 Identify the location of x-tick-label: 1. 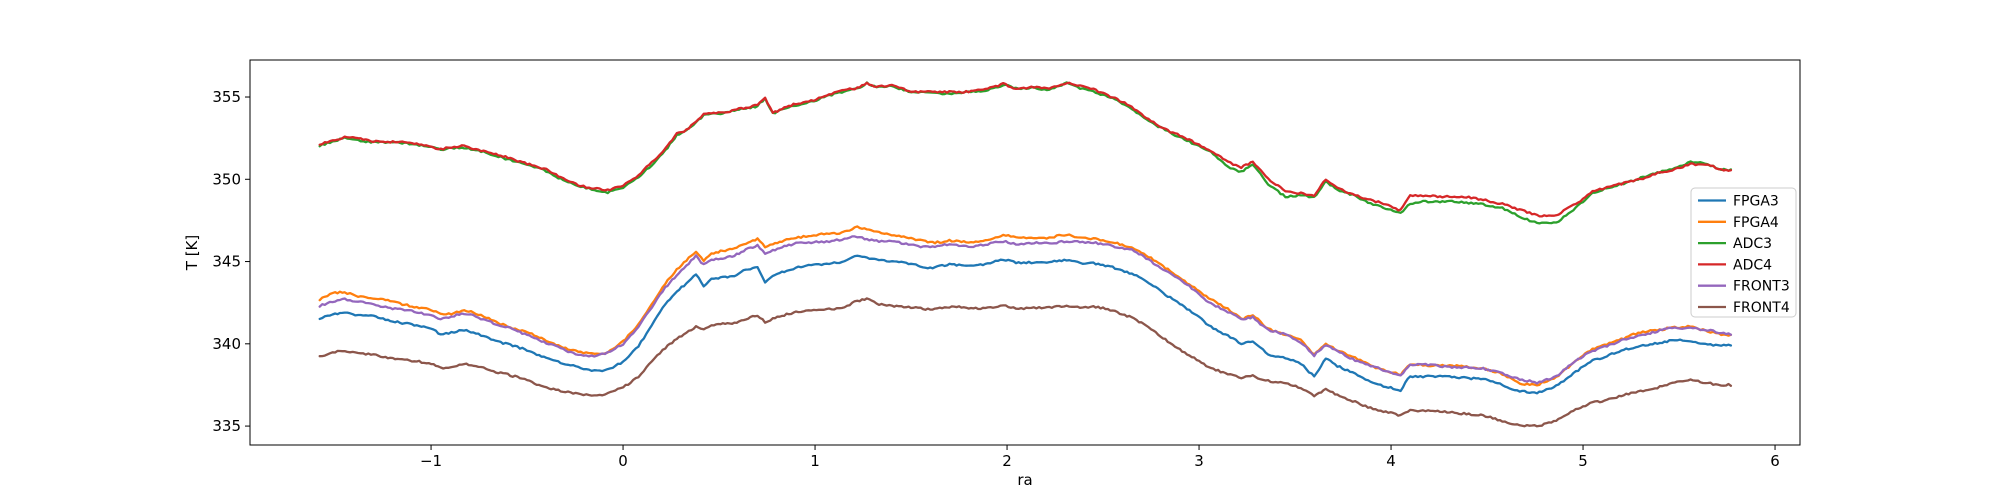
(815, 461).